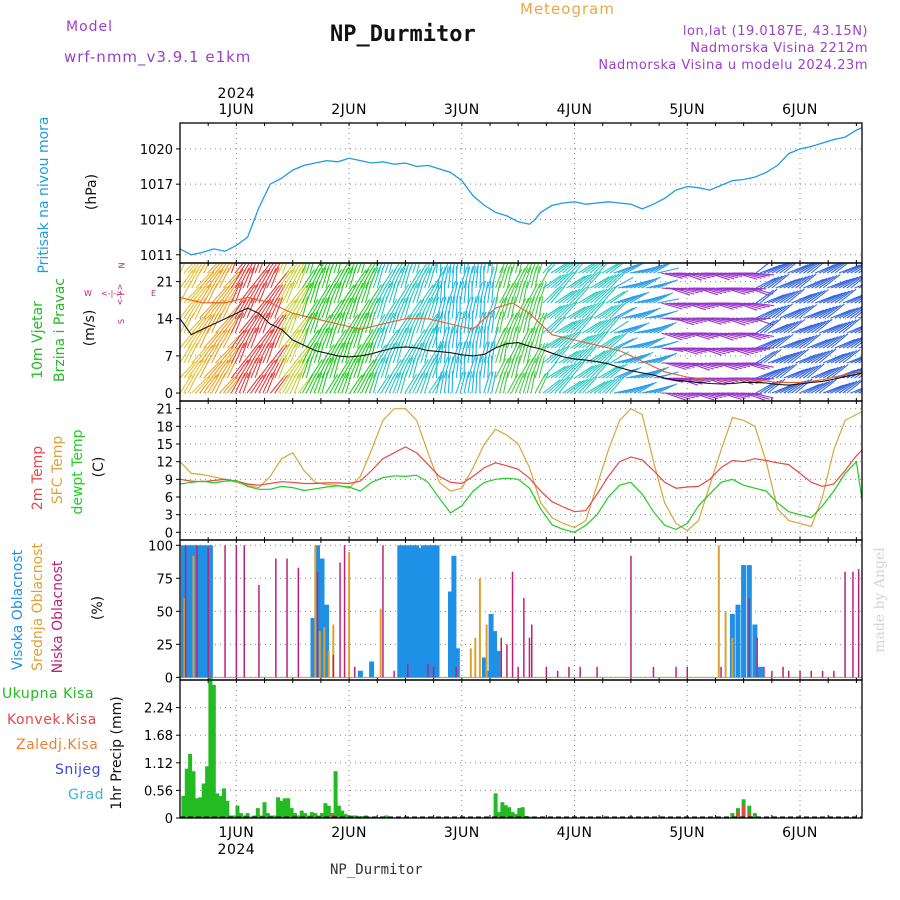  What do you see at coordinates (800, 833) in the screenshot?
I see `x-day-label-bottom: 6JUN` at bounding box center [800, 833].